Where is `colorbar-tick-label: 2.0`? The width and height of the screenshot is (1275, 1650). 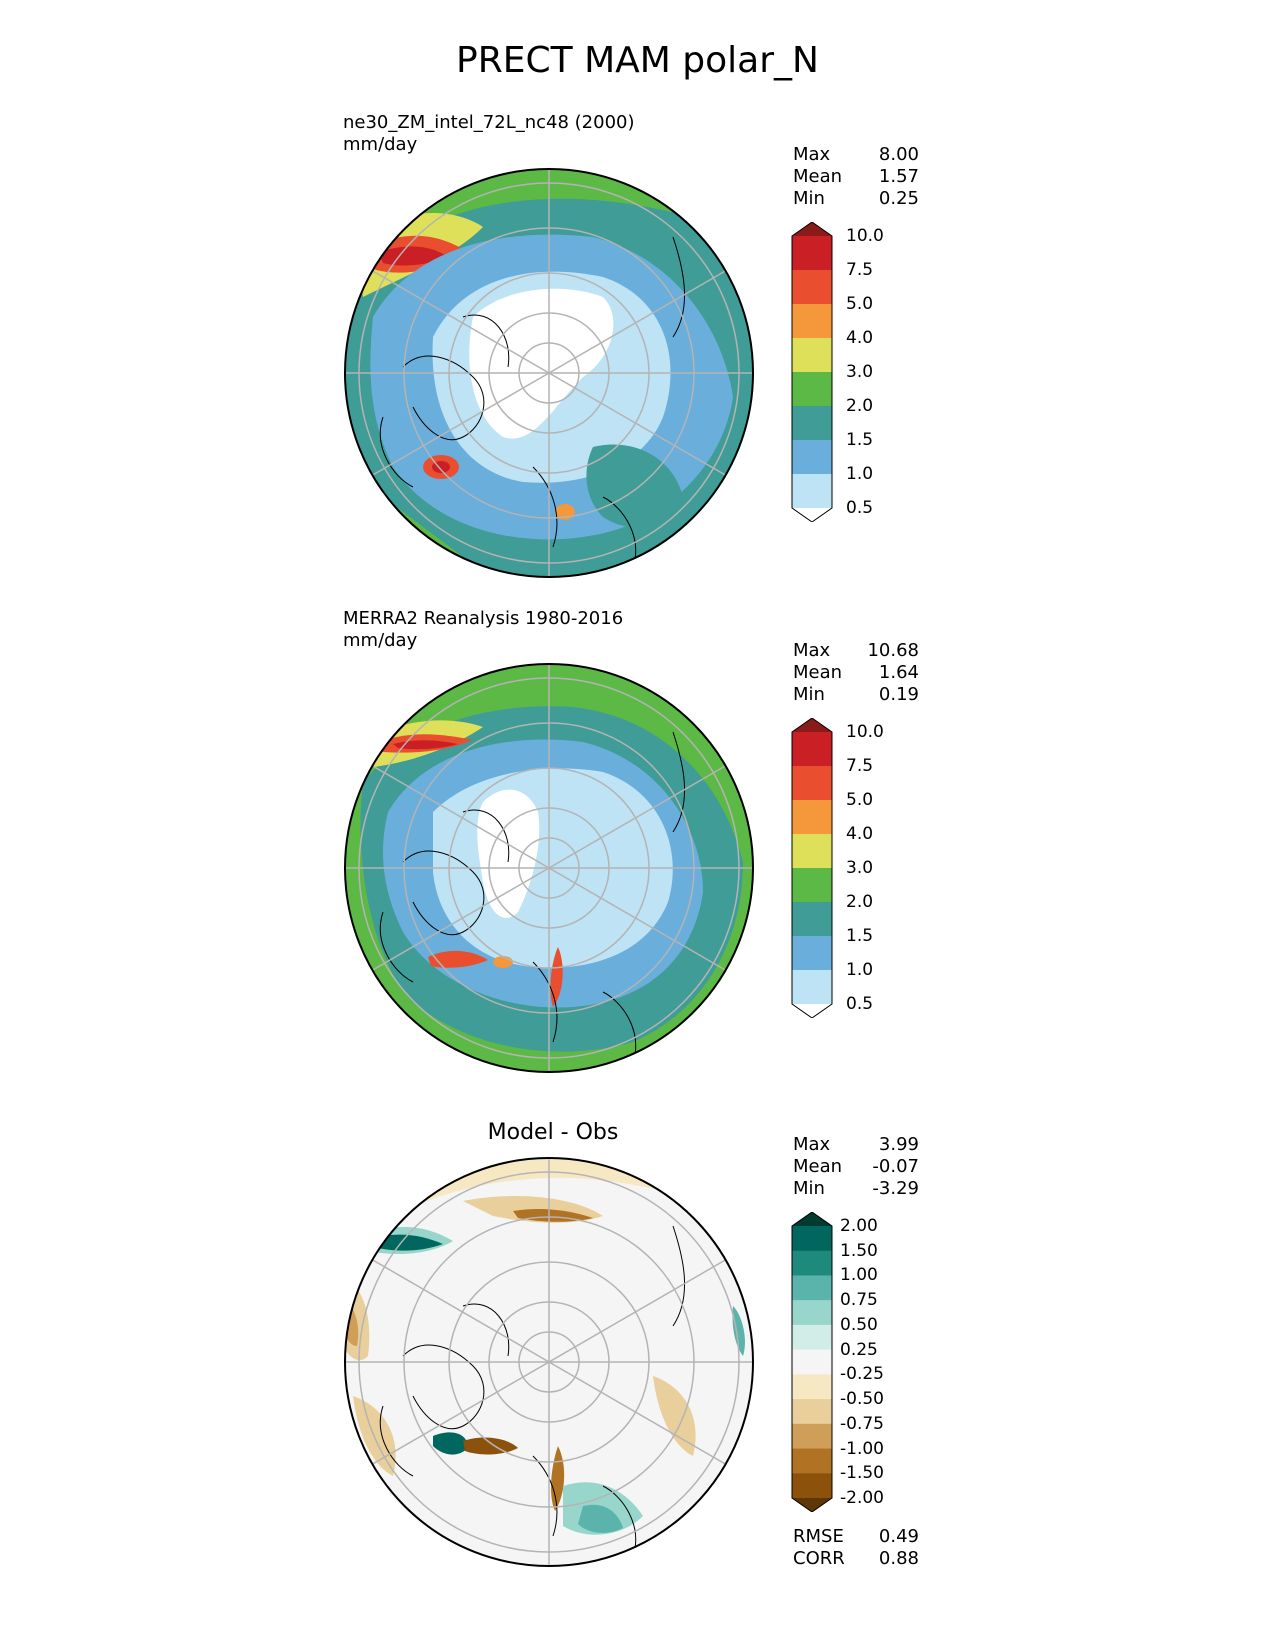 colorbar-tick-label: 2.0 is located at coordinates (860, 902).